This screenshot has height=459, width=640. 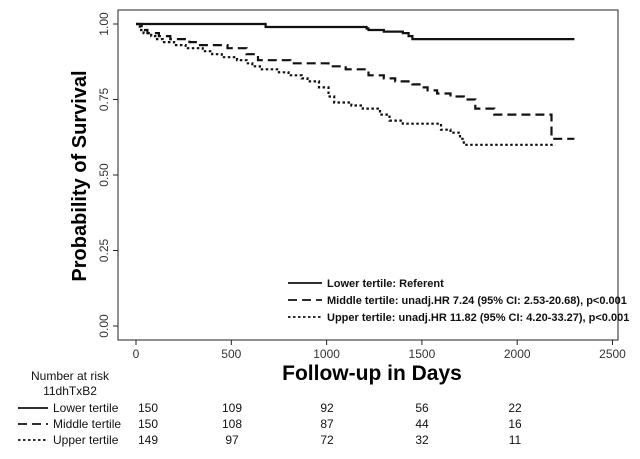 I want to click on y-axis: 0.00 0.25 0.50 0.75 1.00, so click(x=107, y=175).